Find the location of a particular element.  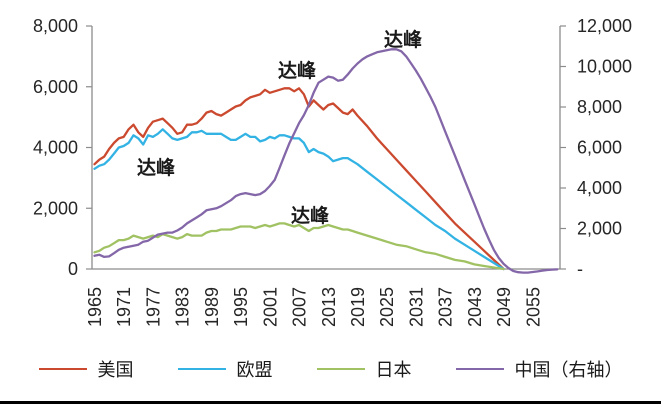

x-tick-label-group: 2055 is located at coordinates (533, 307).